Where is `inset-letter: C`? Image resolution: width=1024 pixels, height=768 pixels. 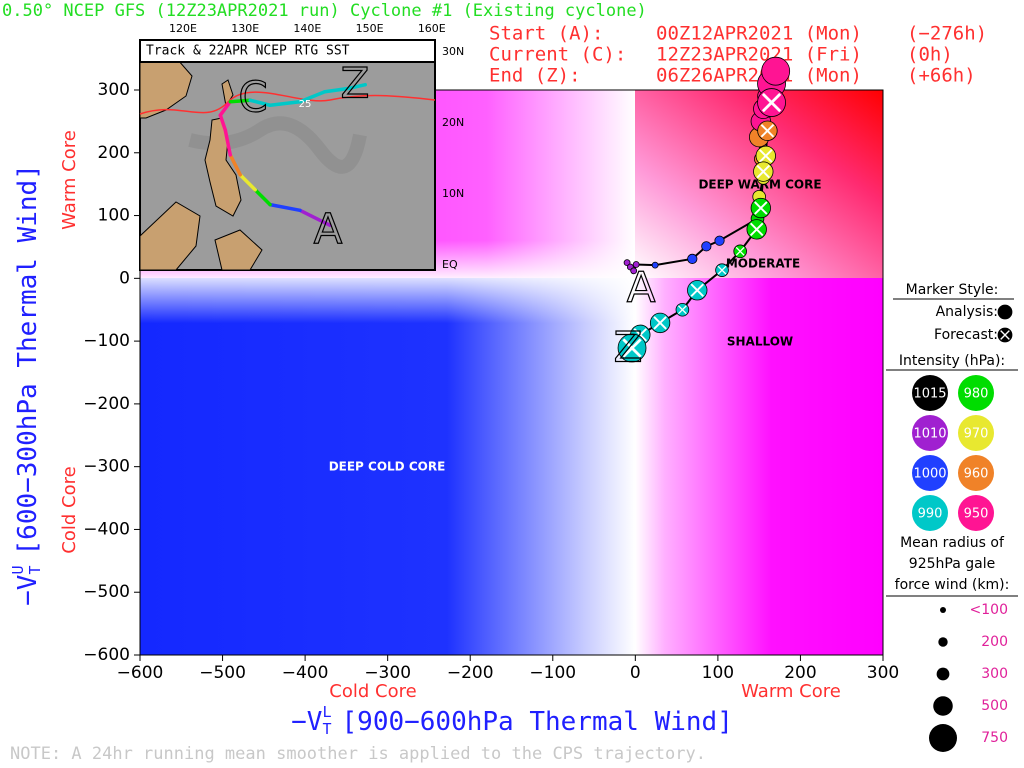 inset-letter: C is located at coordinates (252, 97).